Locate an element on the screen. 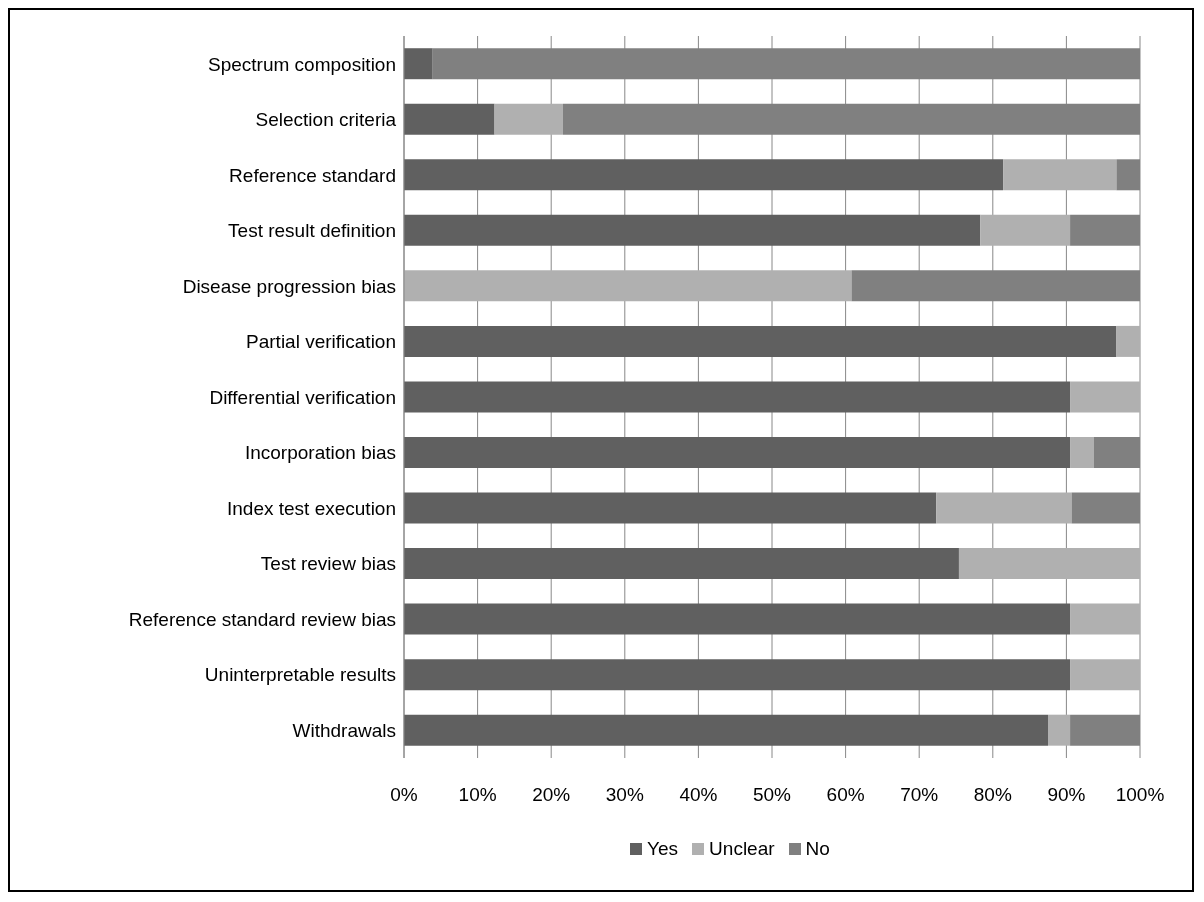  x-tick-label: 0% is located at coordinates (404, 795).